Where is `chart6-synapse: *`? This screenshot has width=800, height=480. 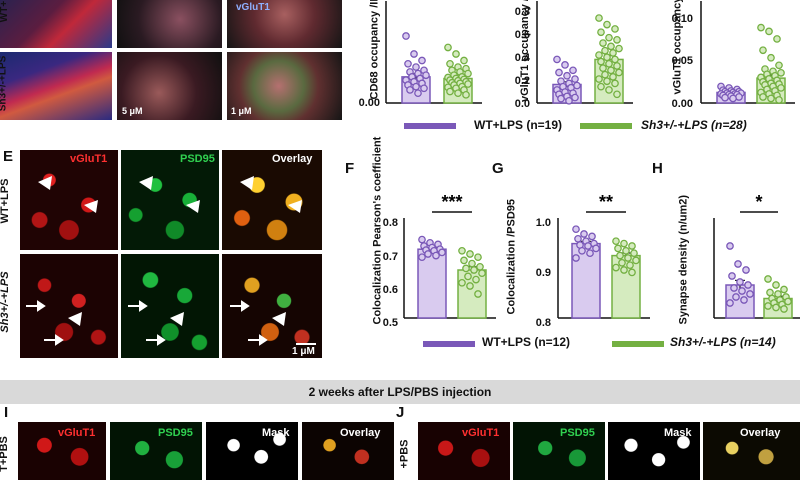 chart6-synapse: * is located at coordinates (756, 255).